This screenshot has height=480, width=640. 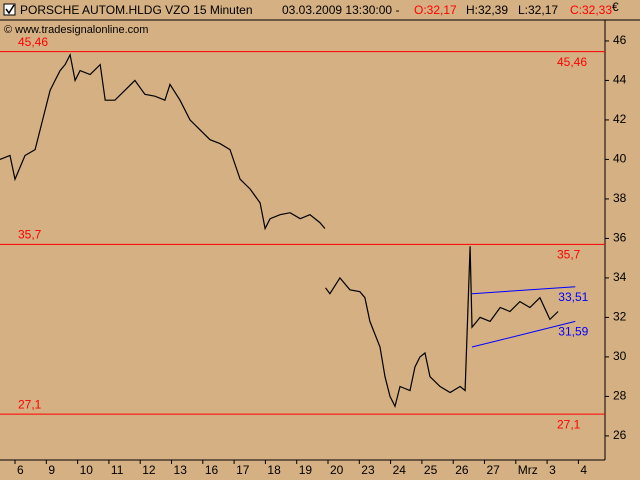 What do you see at coordinates (620, 238) in the screenshot?
I see `y-tick-label: 36` at bounding box center [620, 238].